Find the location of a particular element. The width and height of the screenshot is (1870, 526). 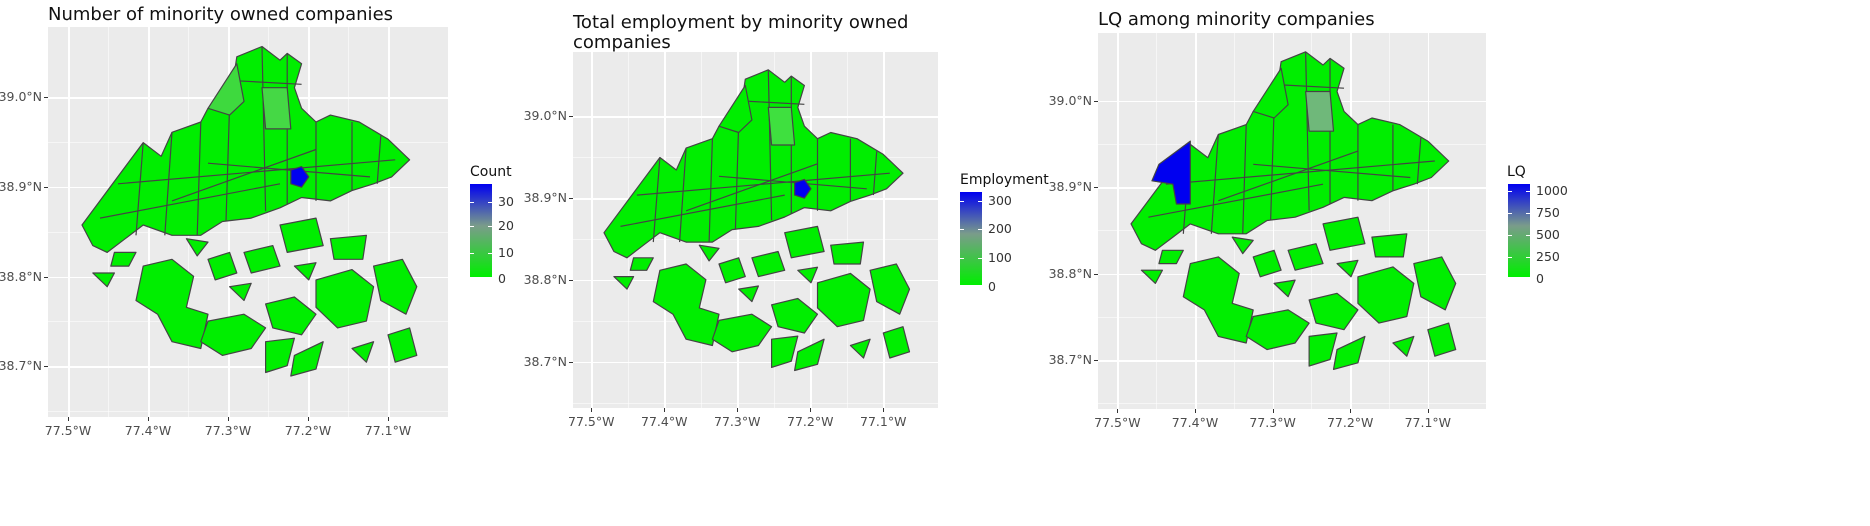

legend-label: 100 is located at coordinates (1000, 257).